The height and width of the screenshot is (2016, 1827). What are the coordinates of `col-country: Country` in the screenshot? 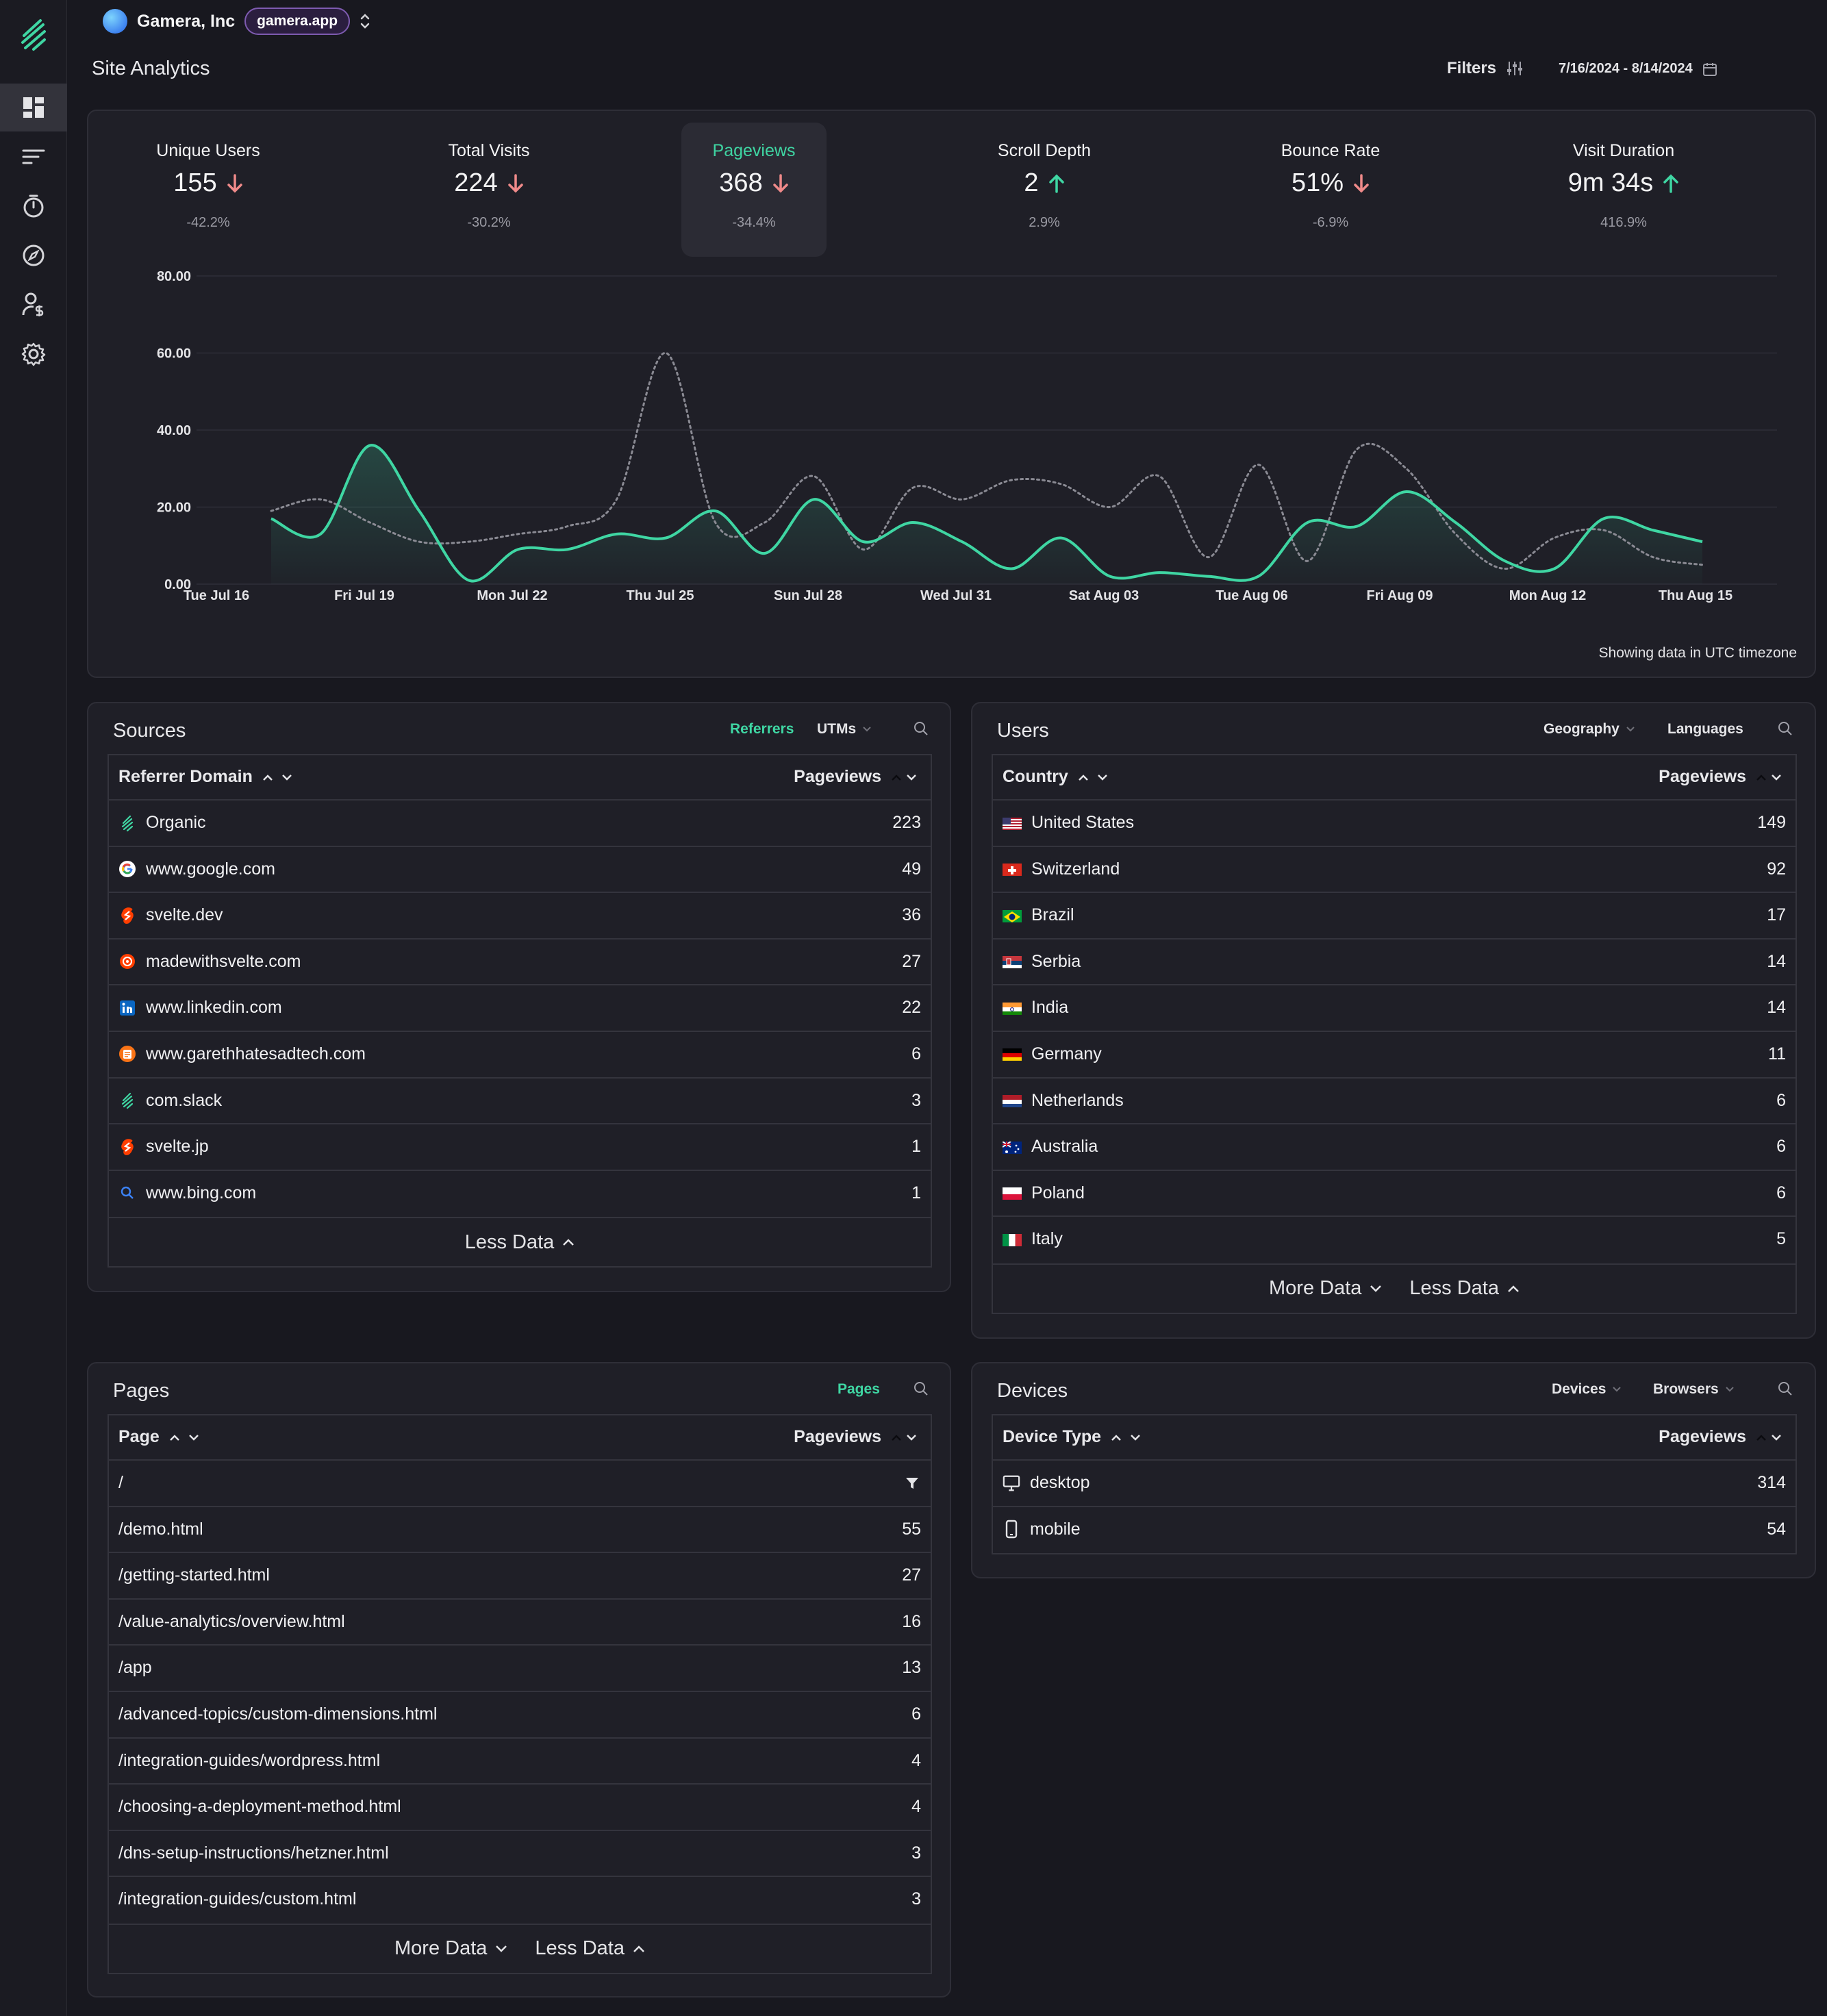 It's located at (1056, 777).